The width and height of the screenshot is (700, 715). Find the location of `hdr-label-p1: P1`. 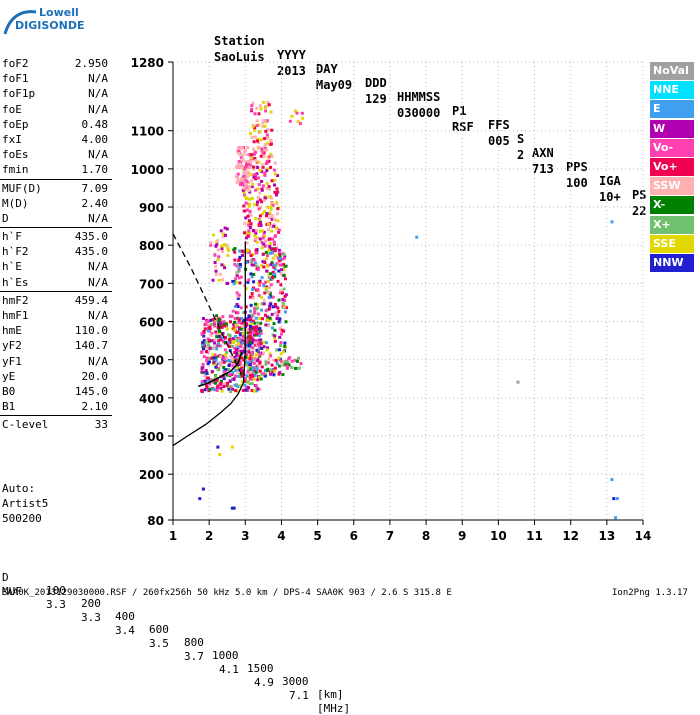

hdr-label-p1: P1 is located at coordinates (459, 111).